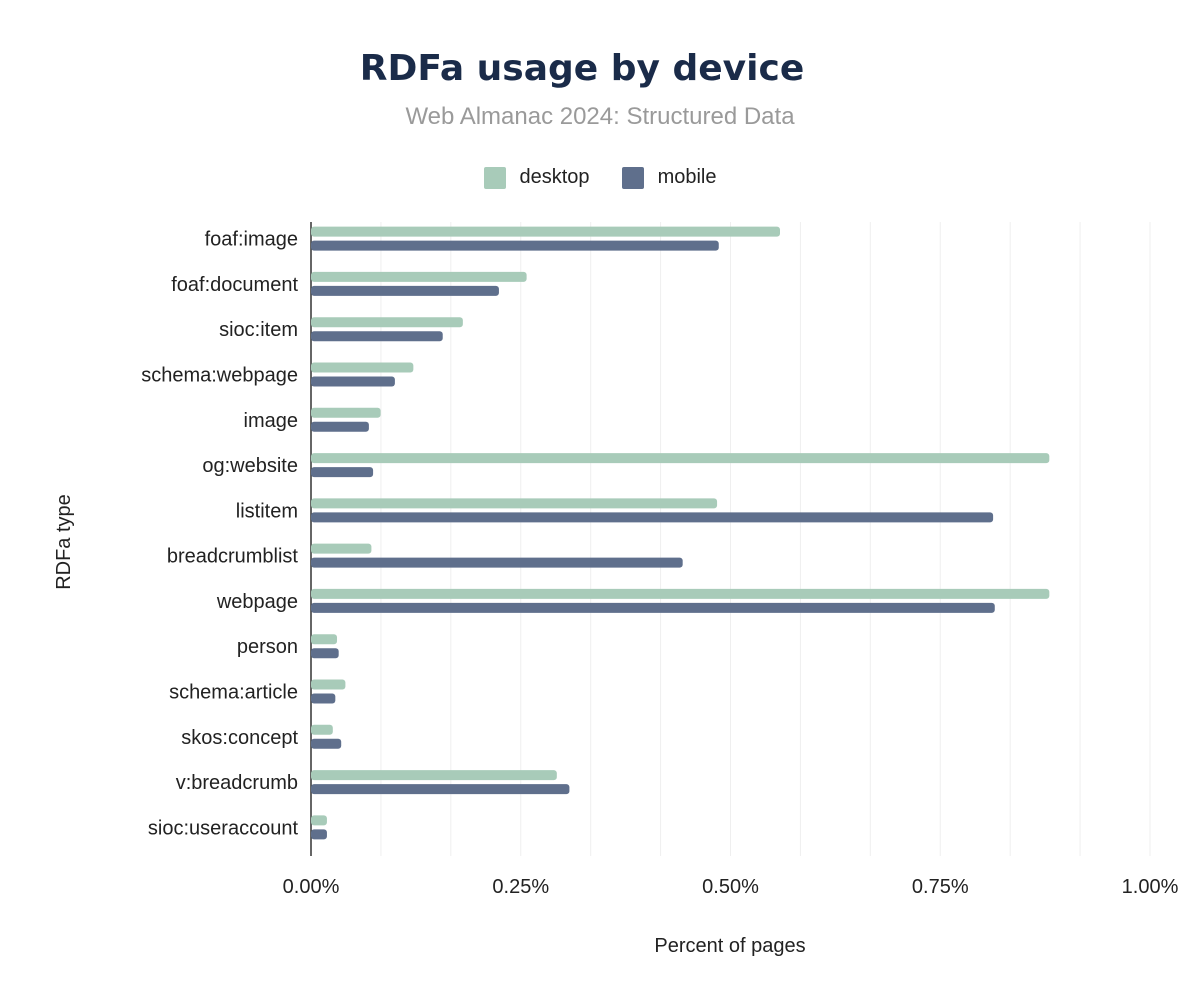  Describe the element at coordinates (257, 602) in the screenshot. I see `category-label: webpage` at that location.